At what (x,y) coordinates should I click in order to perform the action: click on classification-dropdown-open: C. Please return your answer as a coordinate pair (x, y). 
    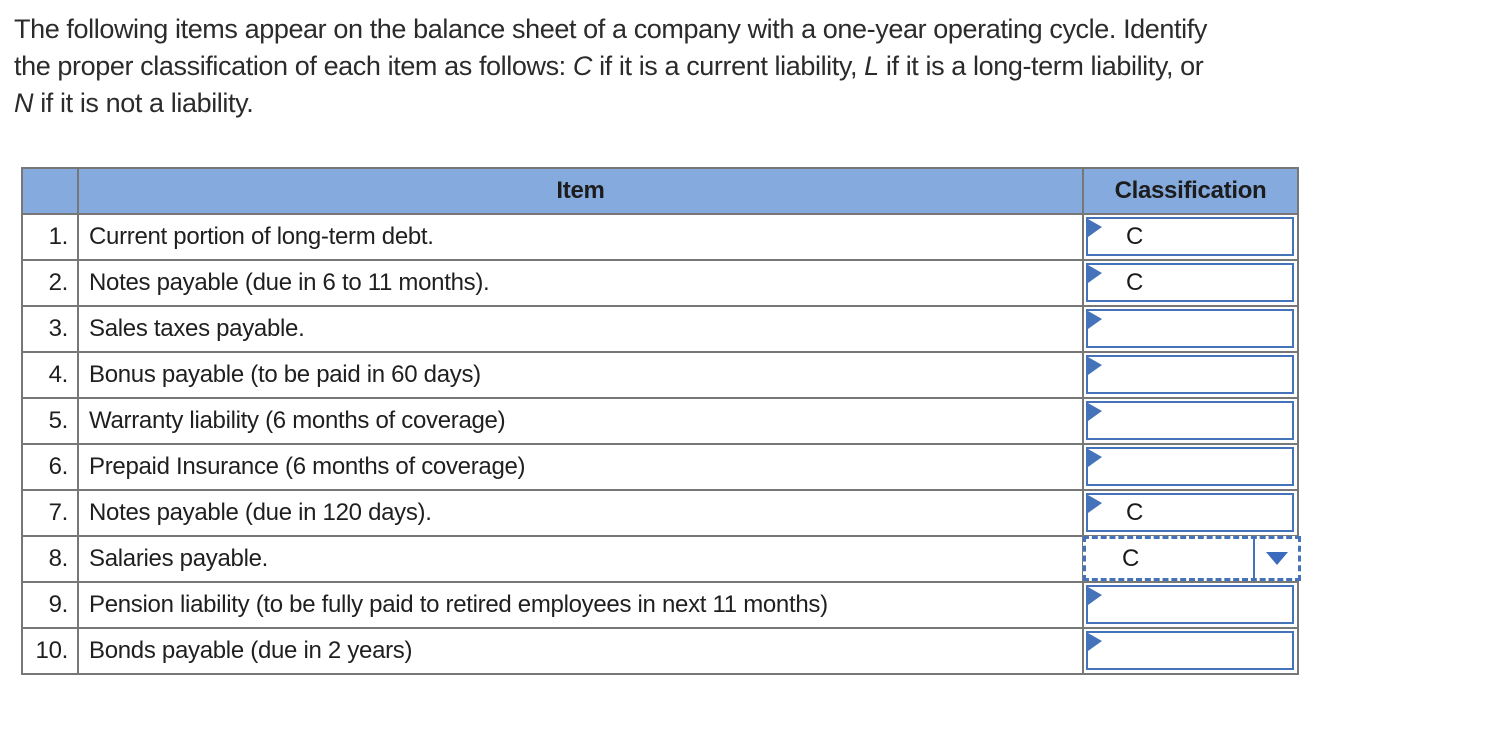
    Looking at the image, I should click on (1192, 558).